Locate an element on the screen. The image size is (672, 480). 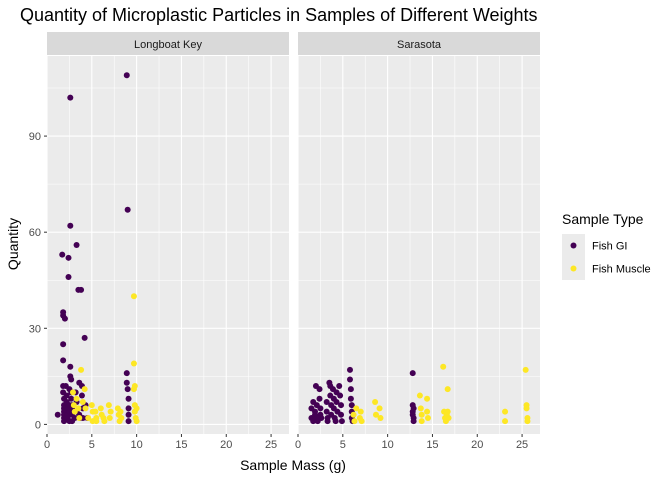
y-tick-label: 0 is located at coordinates (38, 425).